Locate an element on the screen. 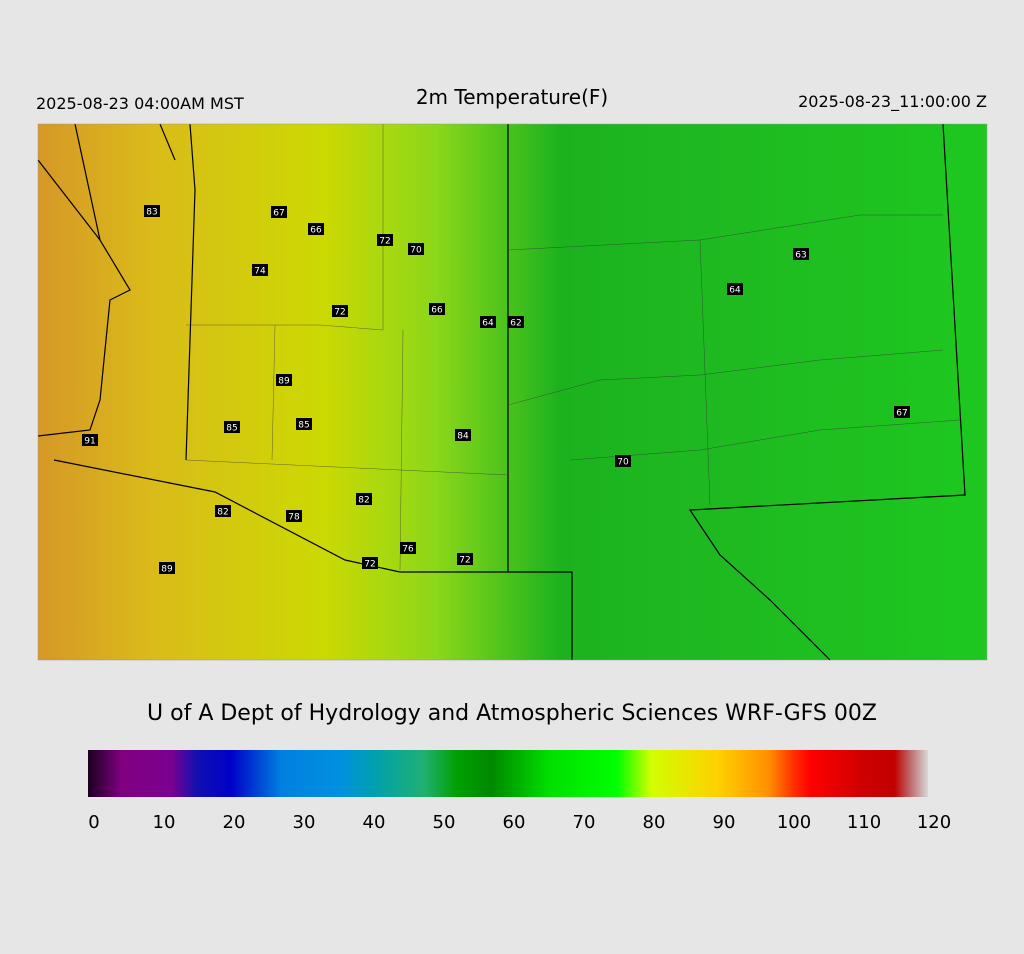 This screenshot has height=954, width=1024. station-label: 62 is located at coordinates (515, 324).